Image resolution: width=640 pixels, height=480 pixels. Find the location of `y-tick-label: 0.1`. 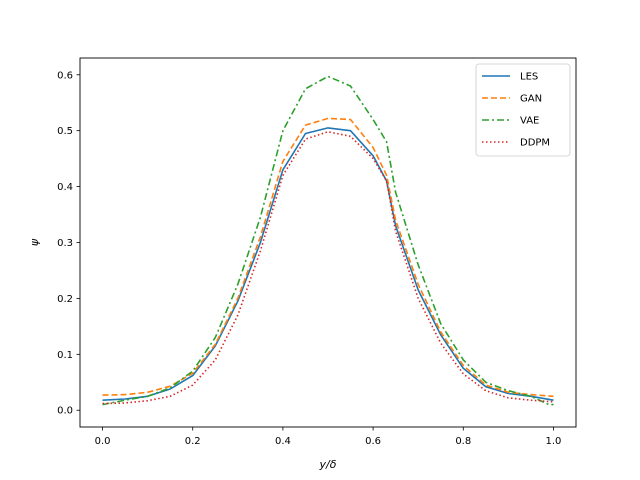

y-tick-label: 0.1 is located at coordinates (65, 355).